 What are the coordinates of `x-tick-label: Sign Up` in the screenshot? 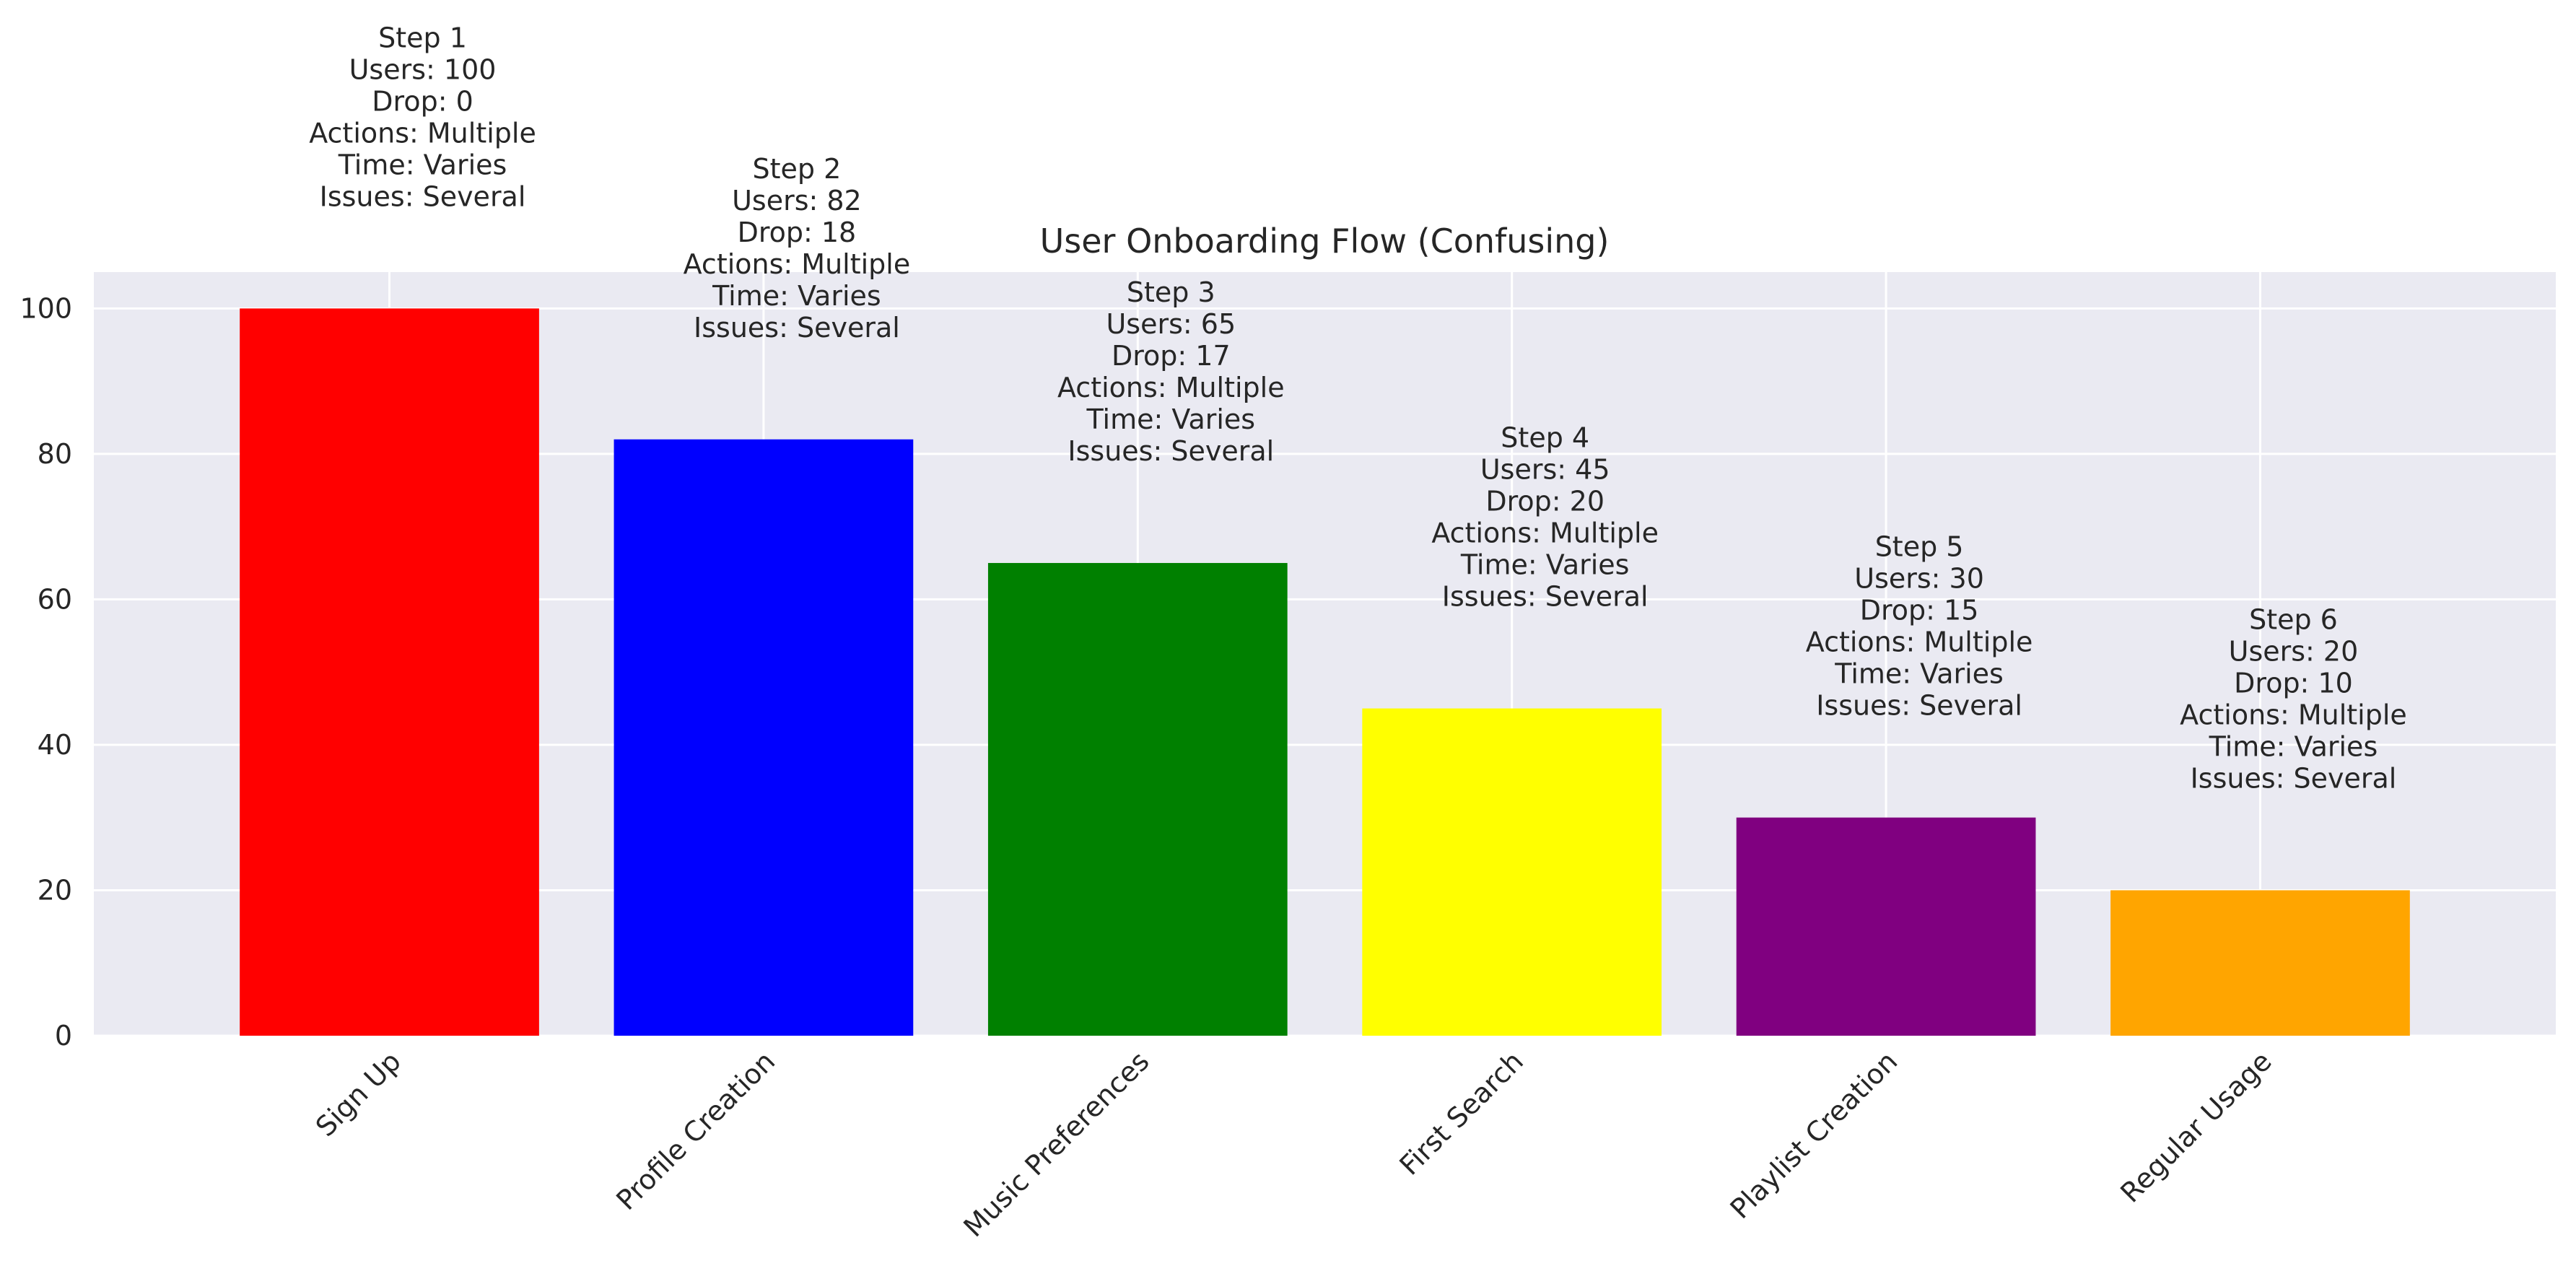 It's located at (358, 1094).